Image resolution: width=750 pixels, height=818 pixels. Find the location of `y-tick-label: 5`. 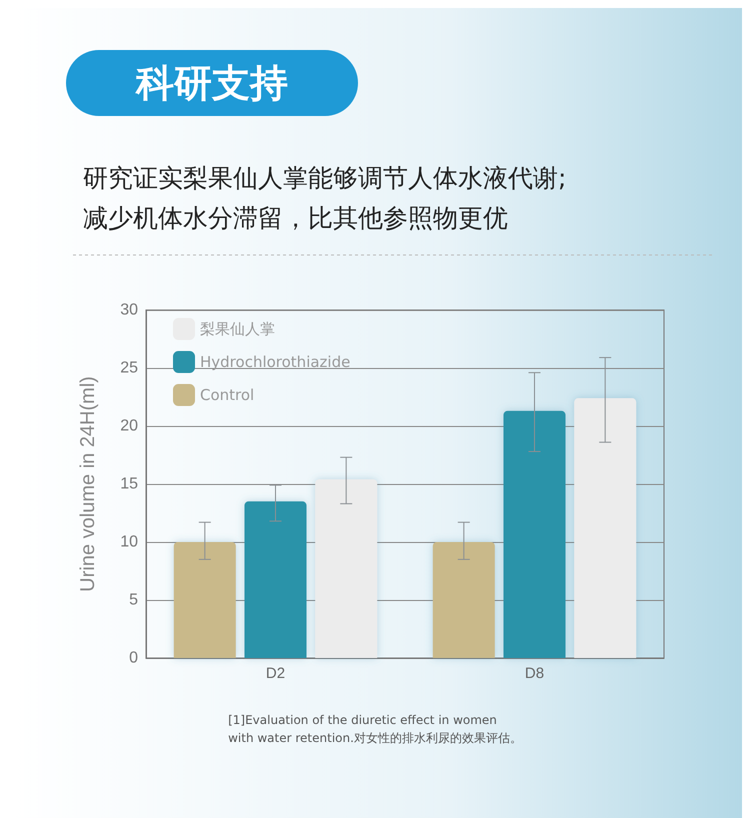

y-tick-label: 5 is located at coordinates (133, 600).